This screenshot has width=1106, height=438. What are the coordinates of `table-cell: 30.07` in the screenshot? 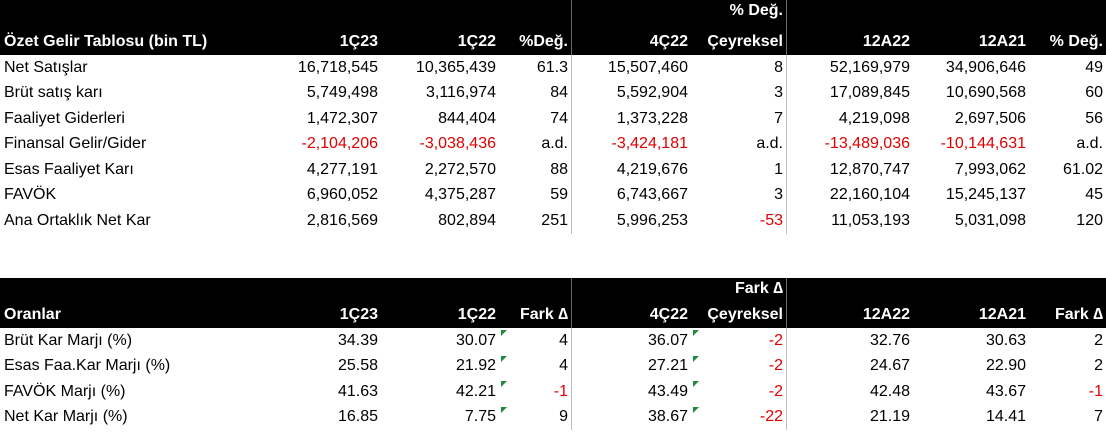 It's located at (475, 340).